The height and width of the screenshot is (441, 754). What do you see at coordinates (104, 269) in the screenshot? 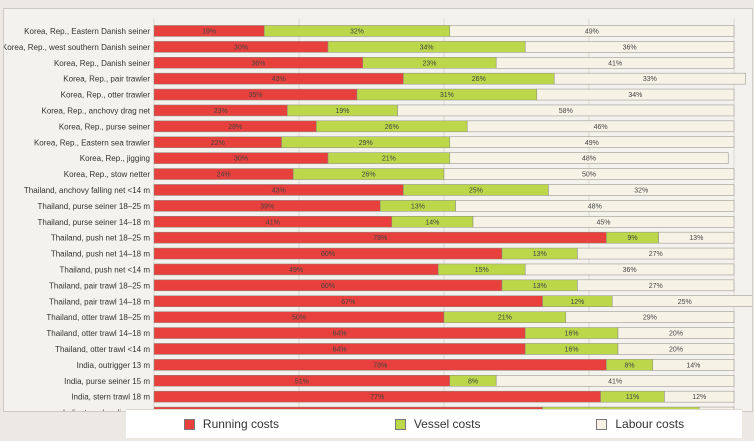
I see `category-label: Thailand, push net <14 m` at bounding box center [104, 269].